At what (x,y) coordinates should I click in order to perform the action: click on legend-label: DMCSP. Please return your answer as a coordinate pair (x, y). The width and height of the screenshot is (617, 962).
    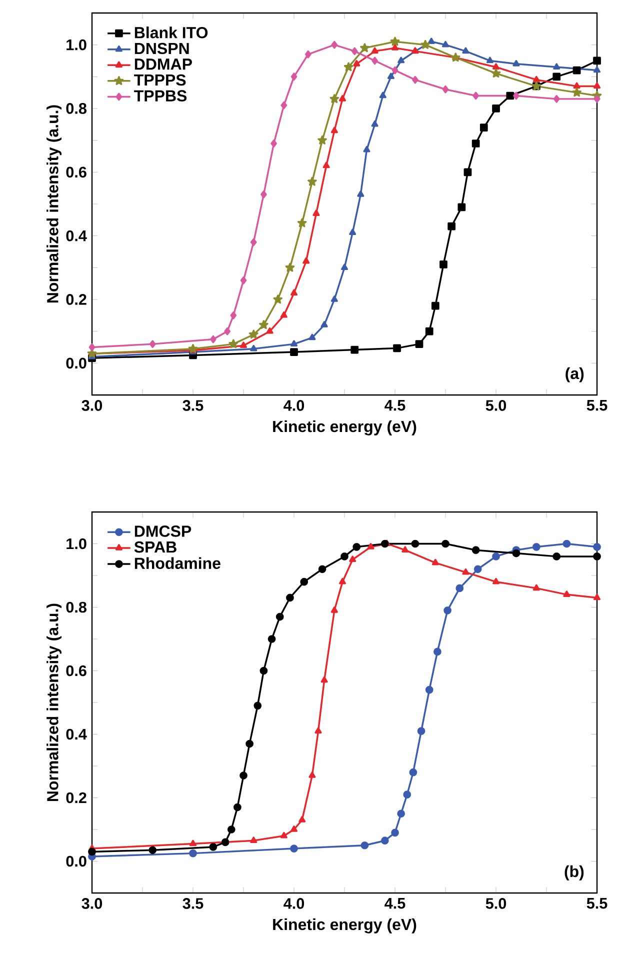
    Looking at the image, I should click on (163, 531).